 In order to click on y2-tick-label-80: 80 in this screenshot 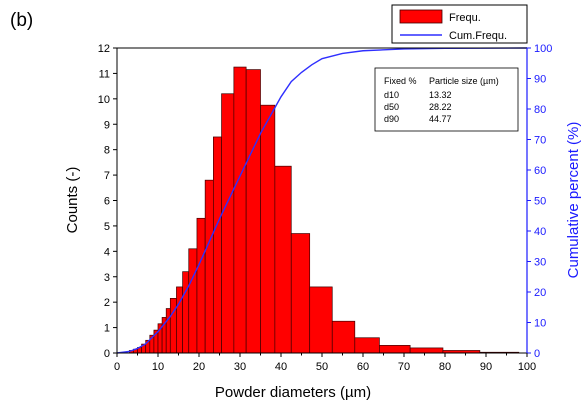, I will do `click(540, 110)`.